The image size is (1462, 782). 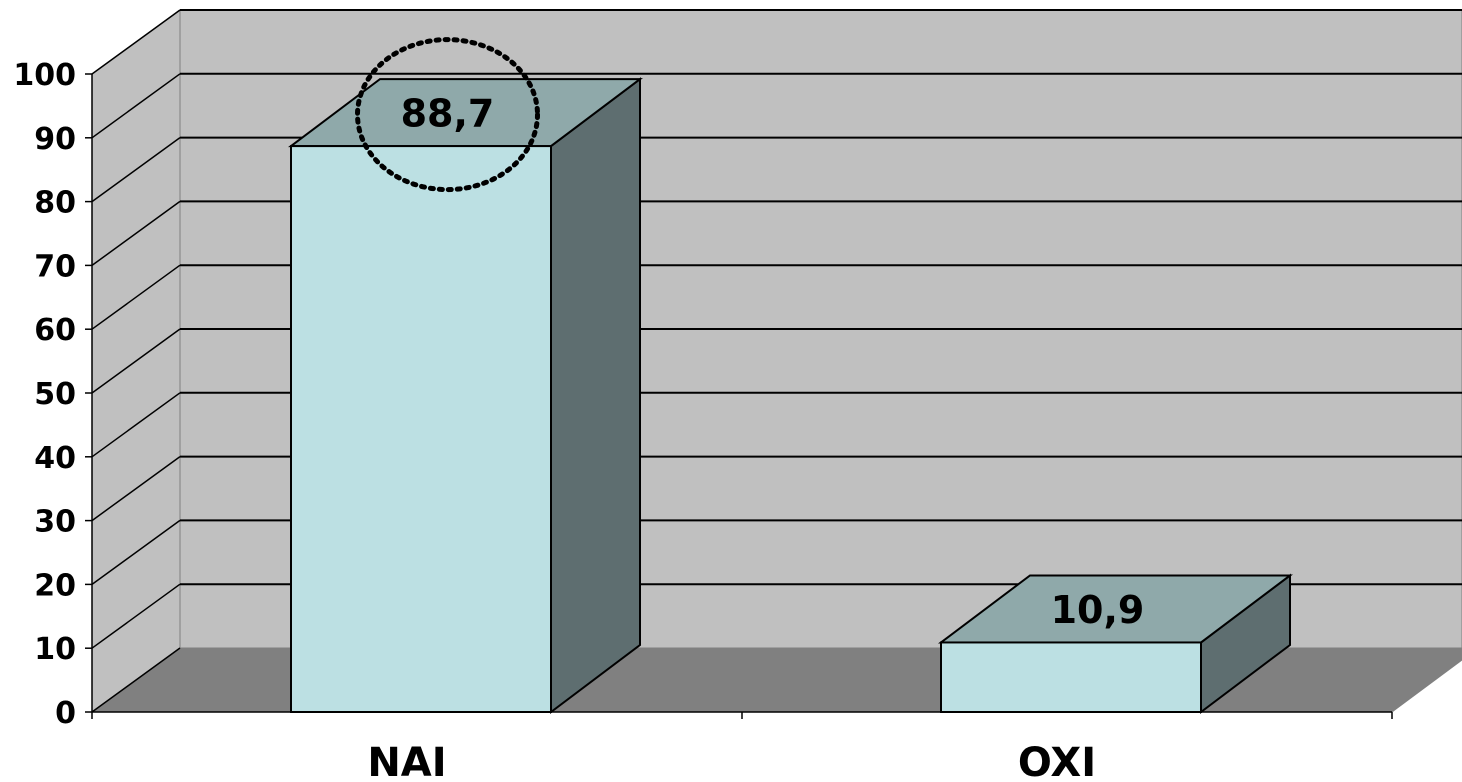 What do you see at coordinates (44, 75) in the screenshot?
I see `y-tick-label: 100` at bounding box center [44, 75].